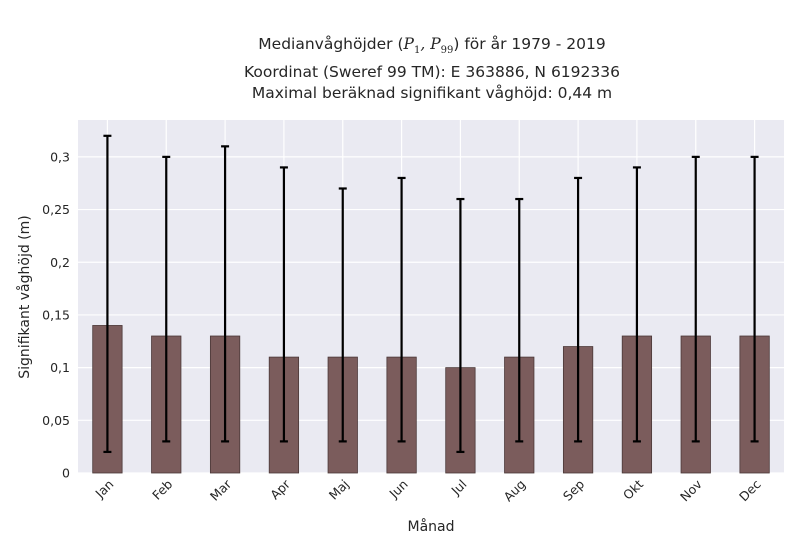 The image size is (800, 550). I want to click on x-tick-label-mar: Mar, so click(221, 490).